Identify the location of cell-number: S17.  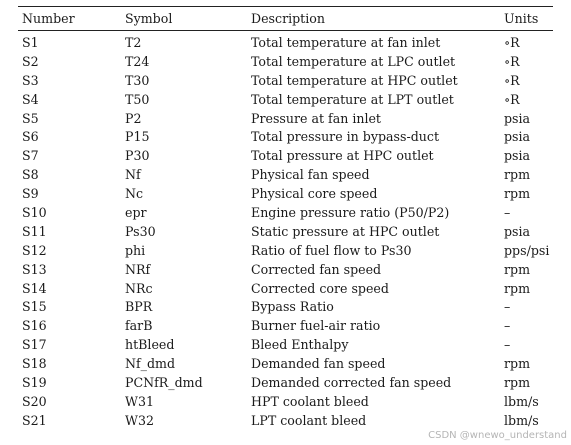
(34, 345).